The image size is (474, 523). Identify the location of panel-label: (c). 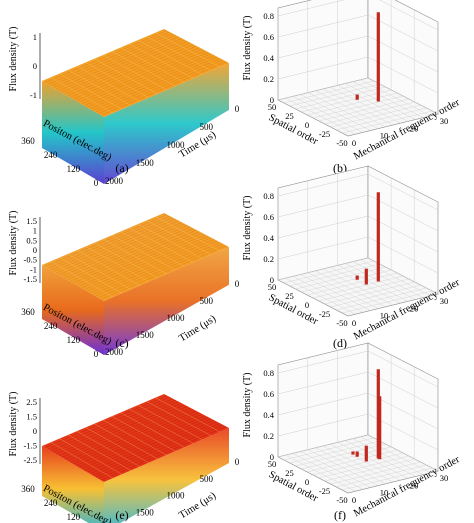
(121, 343).